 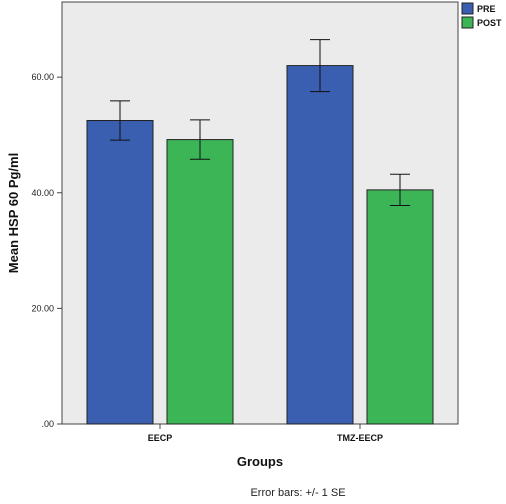 I want to click on bar-pre-eecp, so click(x=120, y=272).